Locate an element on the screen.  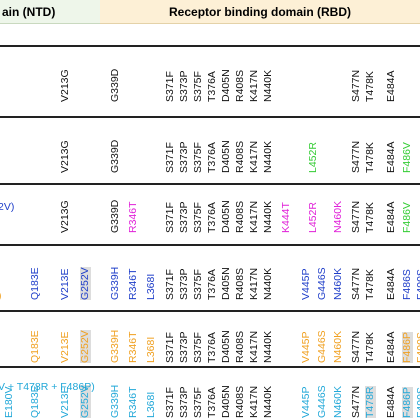
rbd-header: Receptor binding domain (RBD) is located at coordinates (260, 12).